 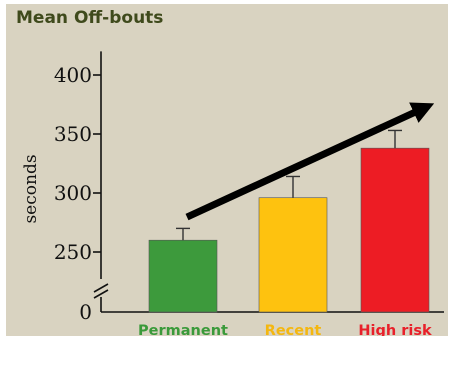 What do you see at coordinates (395, 329) in the screenshot?
I see `category-label: High risk` at bounding box center [395, 329].